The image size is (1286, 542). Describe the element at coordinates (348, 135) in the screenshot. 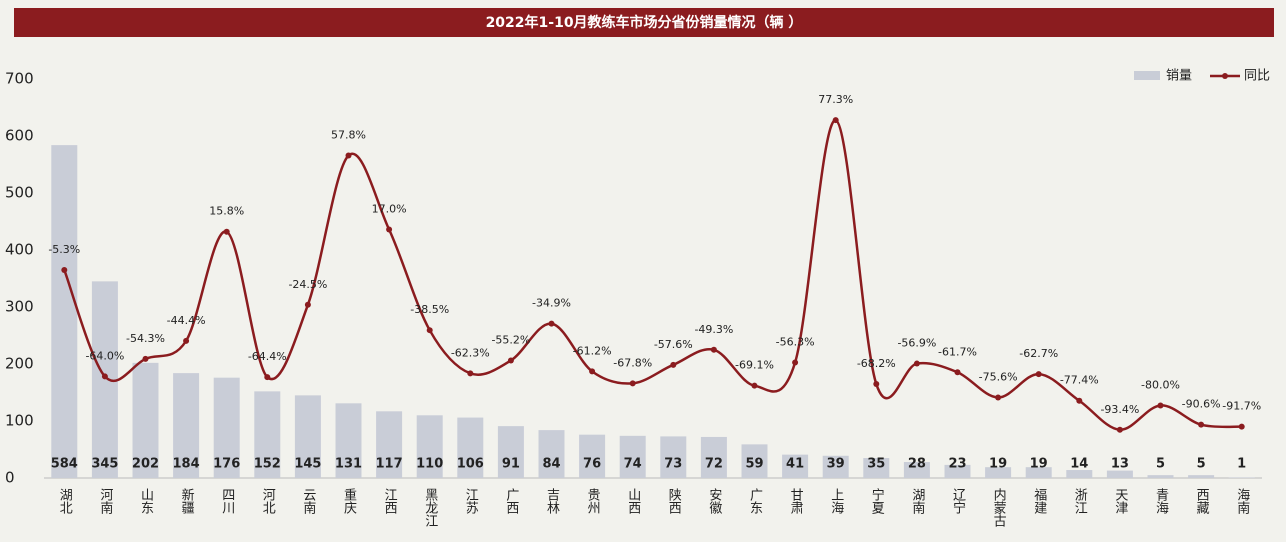

I see `point-label: 57.8%` at that location.